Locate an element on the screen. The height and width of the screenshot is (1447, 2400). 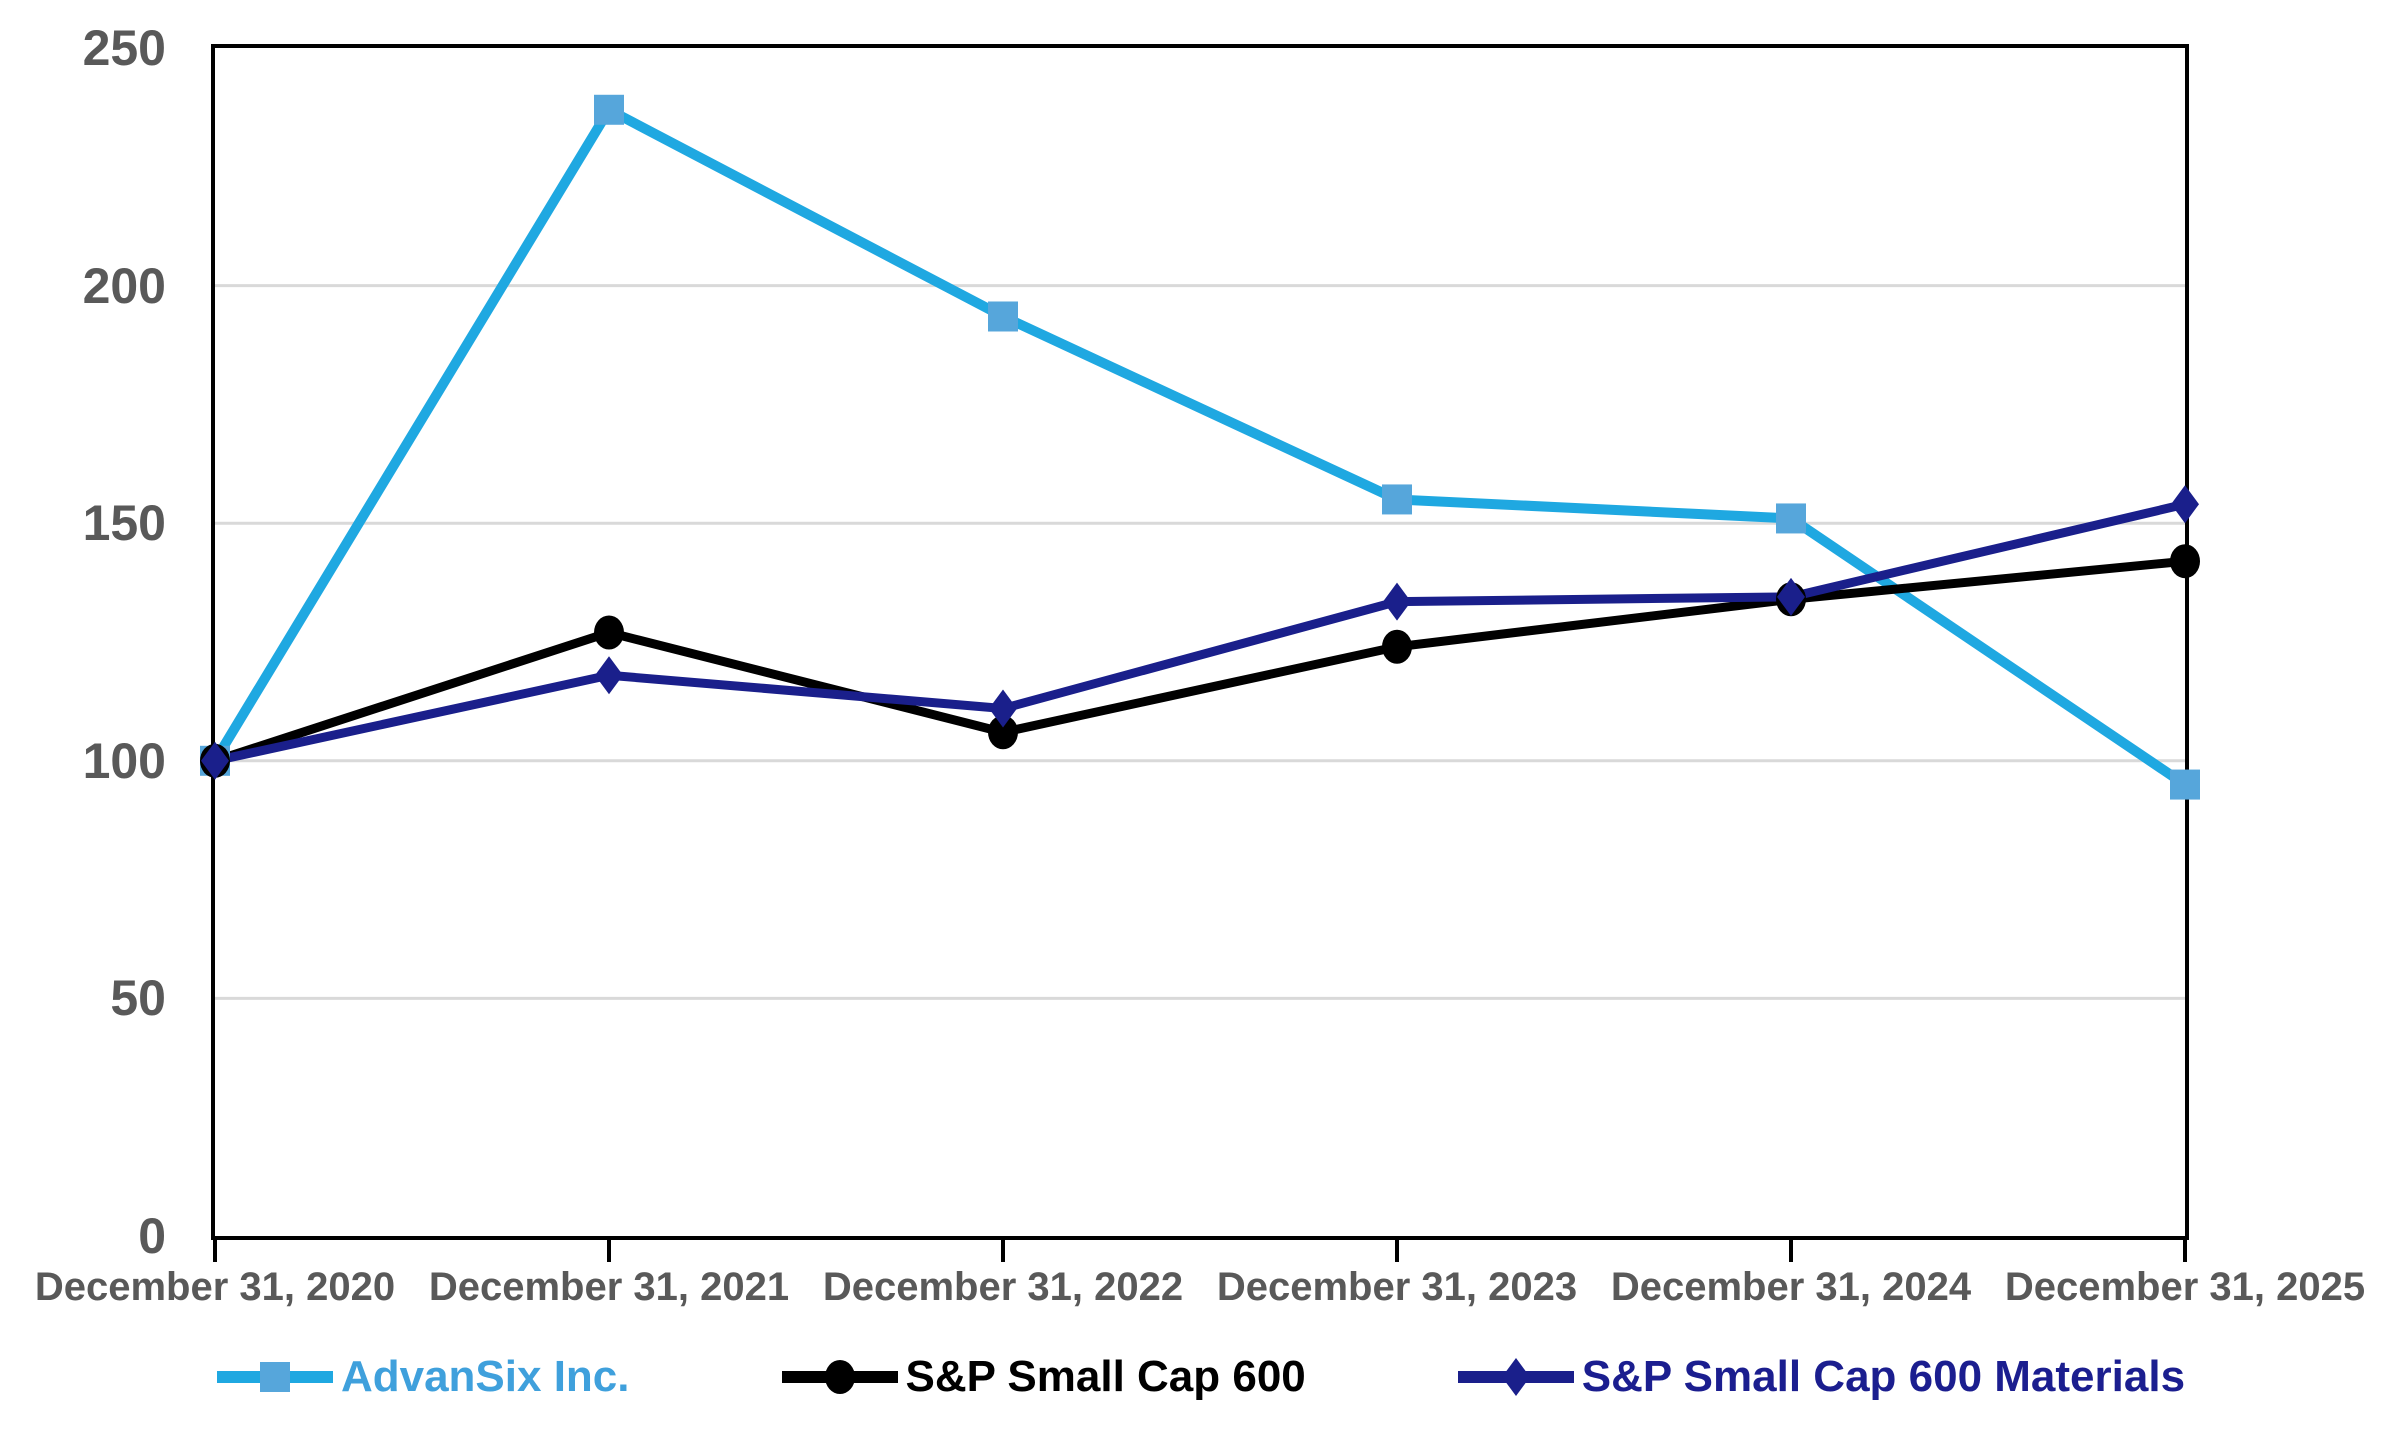
y-tick-label: 150 is located at coordinates (124, 523).